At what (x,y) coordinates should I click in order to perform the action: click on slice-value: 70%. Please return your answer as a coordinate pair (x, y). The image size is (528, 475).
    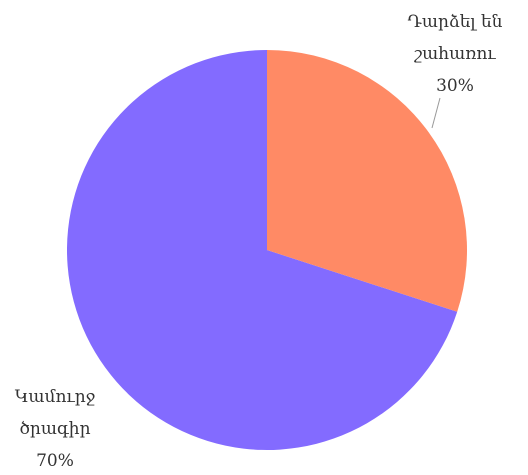
    Looking at the image, I should click on (55, 461).